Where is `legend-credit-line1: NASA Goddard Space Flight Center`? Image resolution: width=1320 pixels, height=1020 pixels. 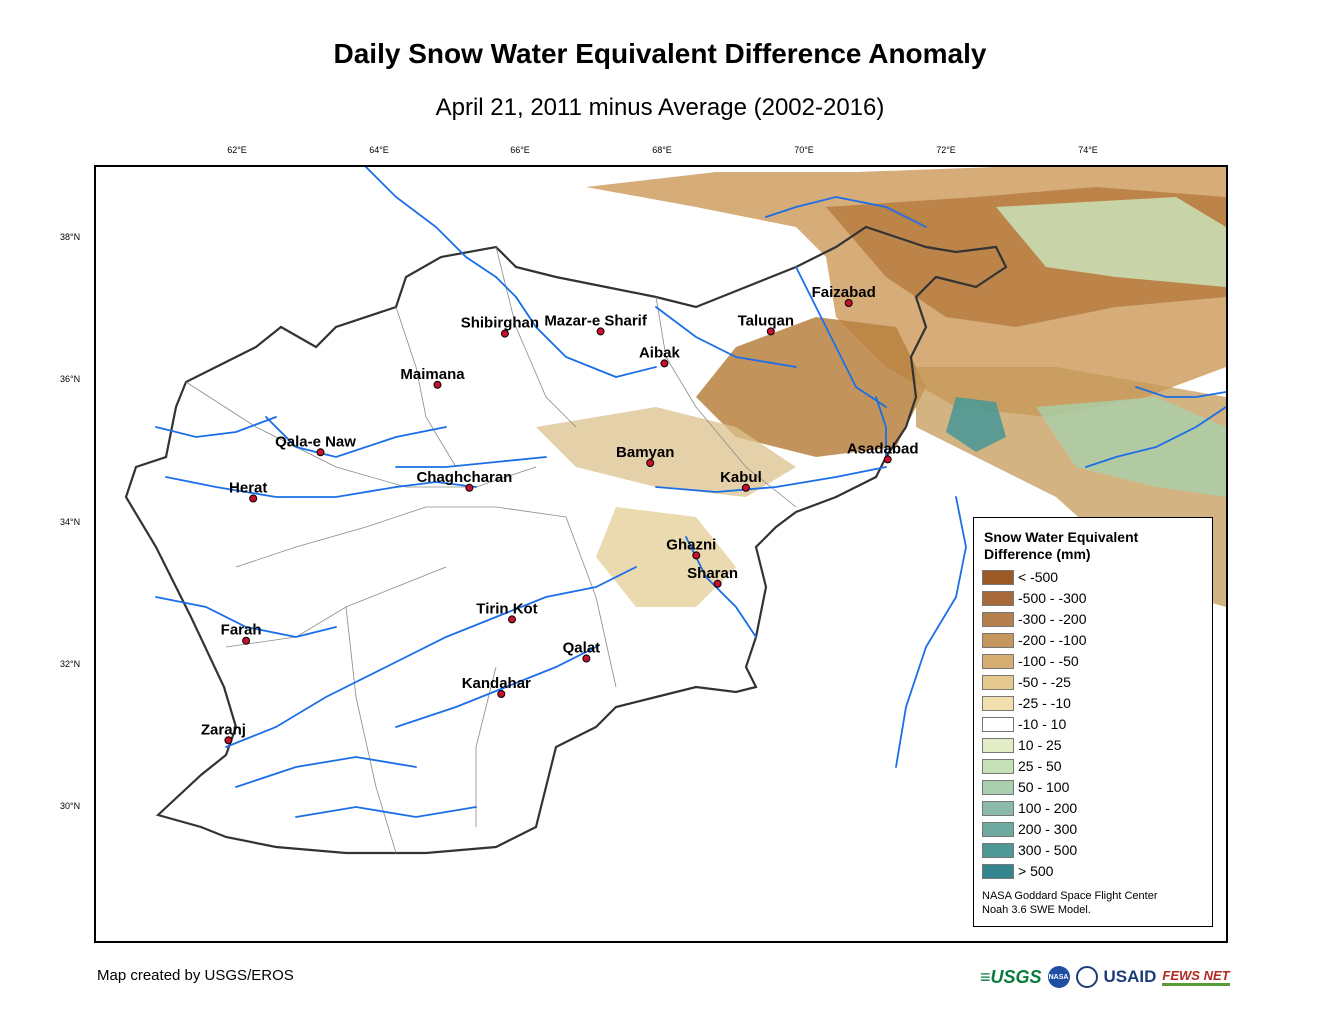 legend-credit-line1: NASA Goddard Space Flight Center is located at coordinates (1070, 896).